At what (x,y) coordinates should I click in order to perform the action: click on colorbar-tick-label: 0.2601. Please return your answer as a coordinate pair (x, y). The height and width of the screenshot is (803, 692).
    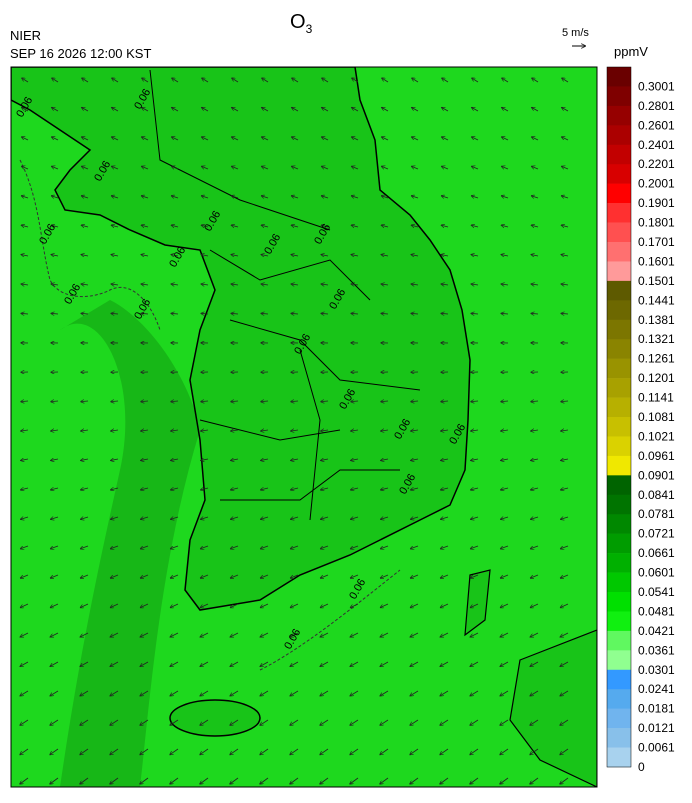
    Looking at the image, I should click on (656, 125).